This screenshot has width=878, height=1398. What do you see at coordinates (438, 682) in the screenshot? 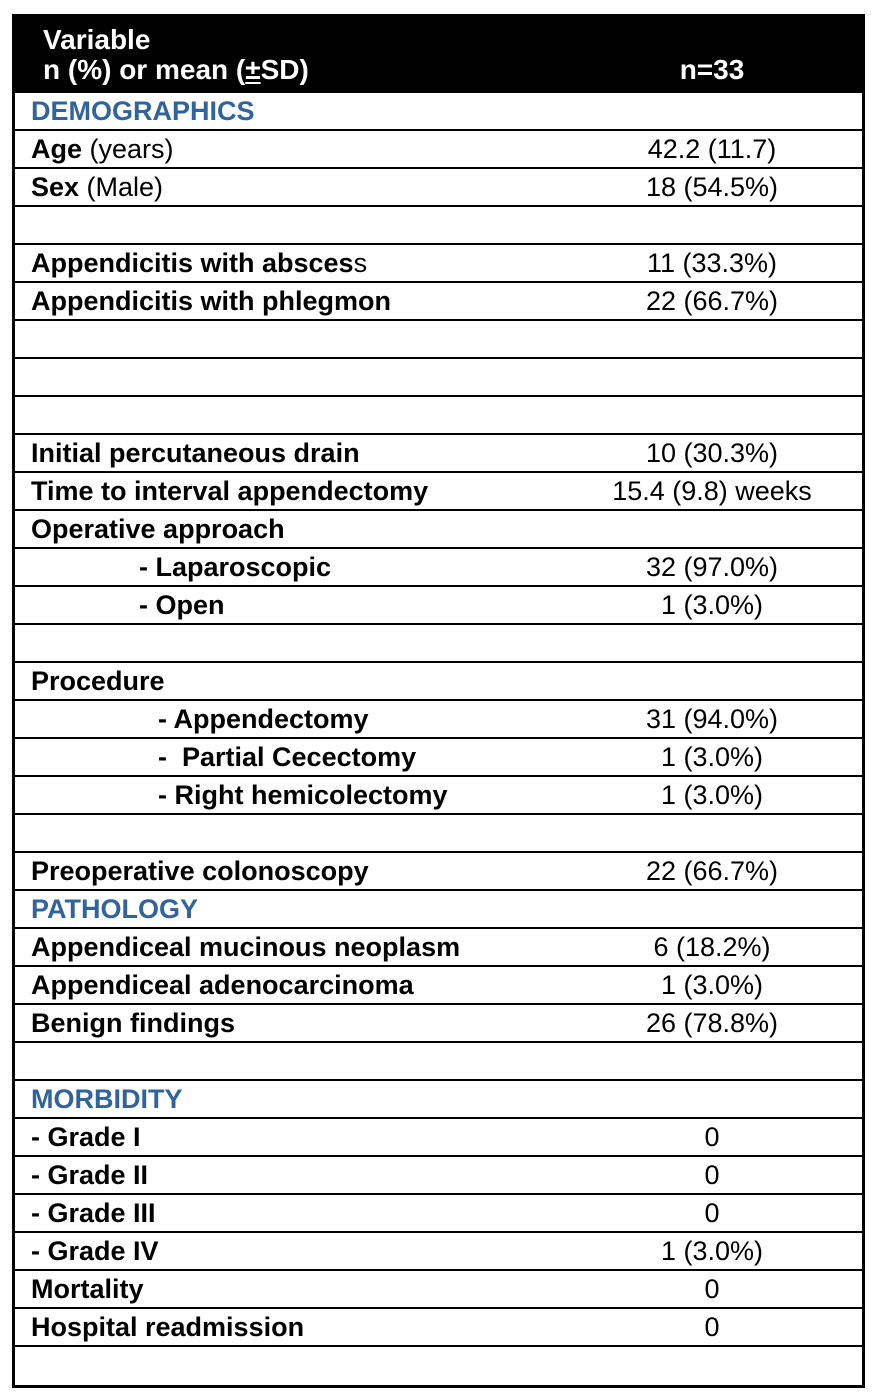
I see `table-row: Procedure` at bounding box center [438, 682].